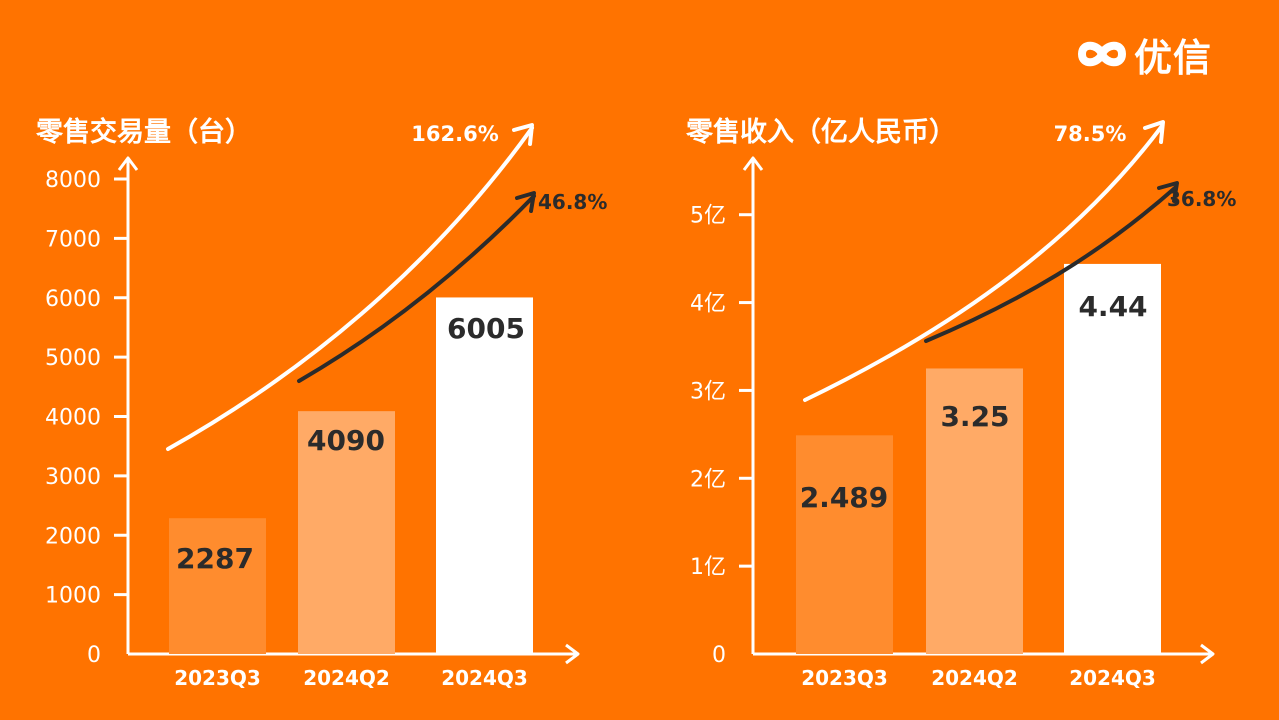 This screenshot has width=1279, height=720. What do you see at coordinates (708, 479) in the screenshot?
I see `y-tick-label: 2亿` at bounding box center [708, 479].